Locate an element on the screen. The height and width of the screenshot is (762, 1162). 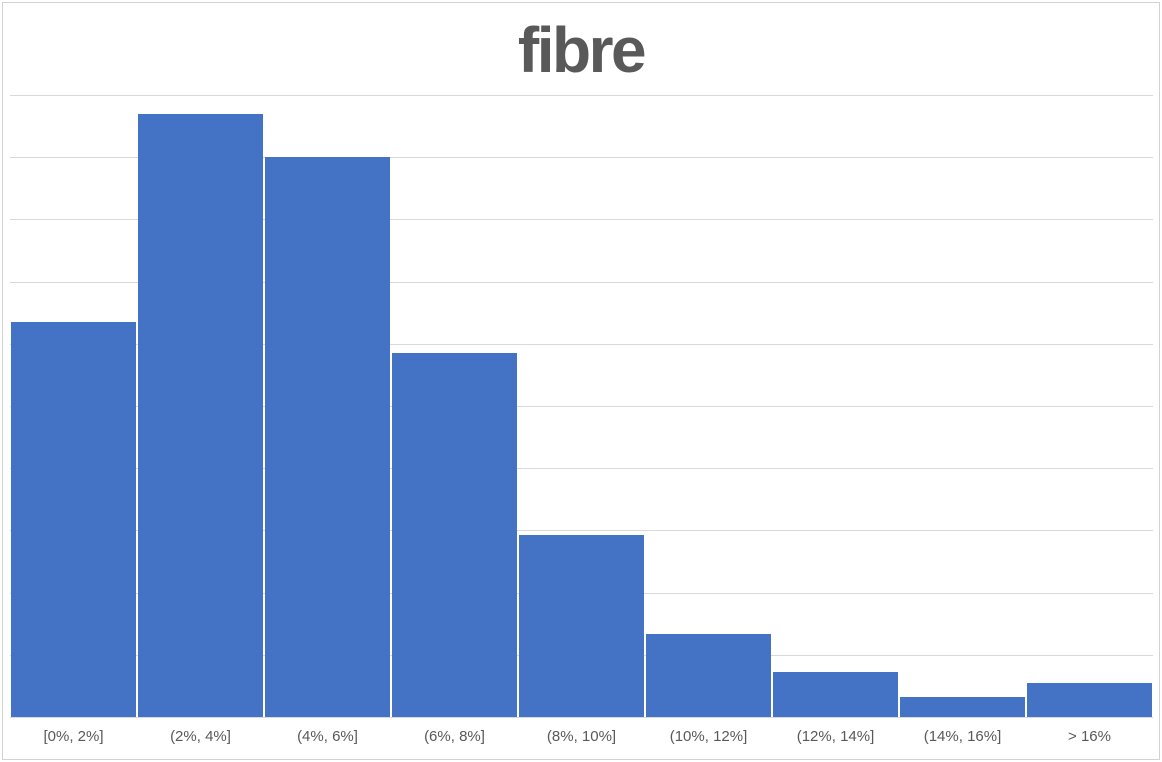
x-axis-label: (10%, 12%] is located at coordinates (708, 736).